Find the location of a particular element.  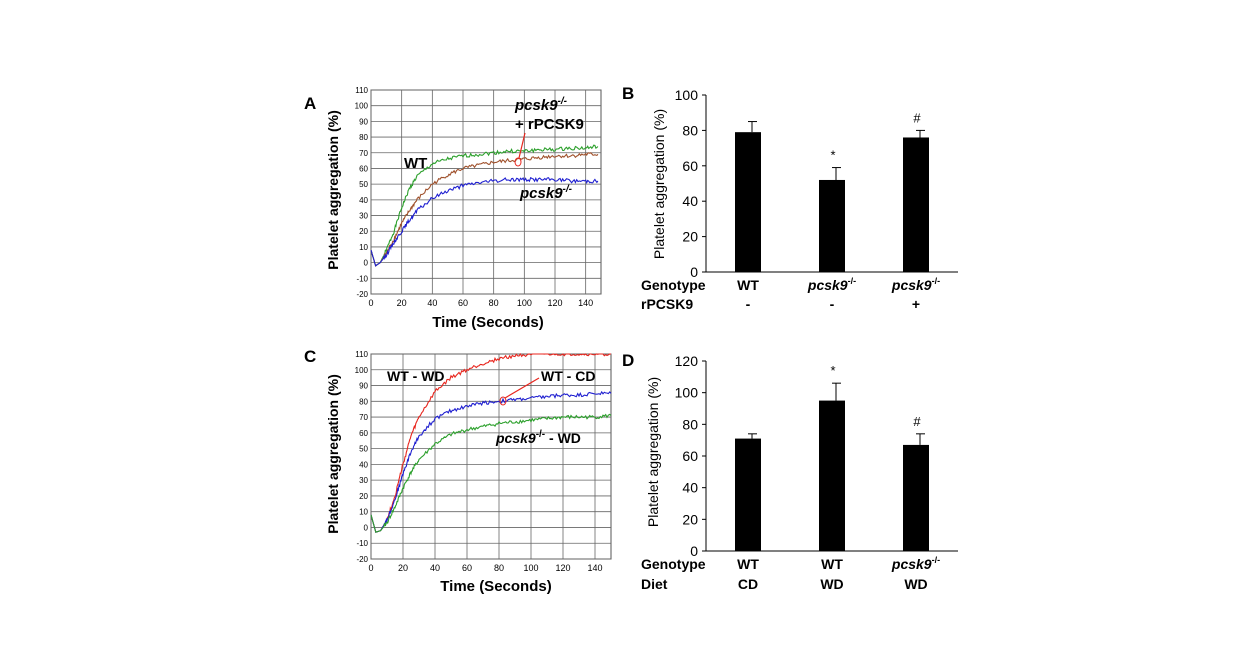

panel-a-ylabel: Platelet aggregation (%) is located at coordinates (333, 189).